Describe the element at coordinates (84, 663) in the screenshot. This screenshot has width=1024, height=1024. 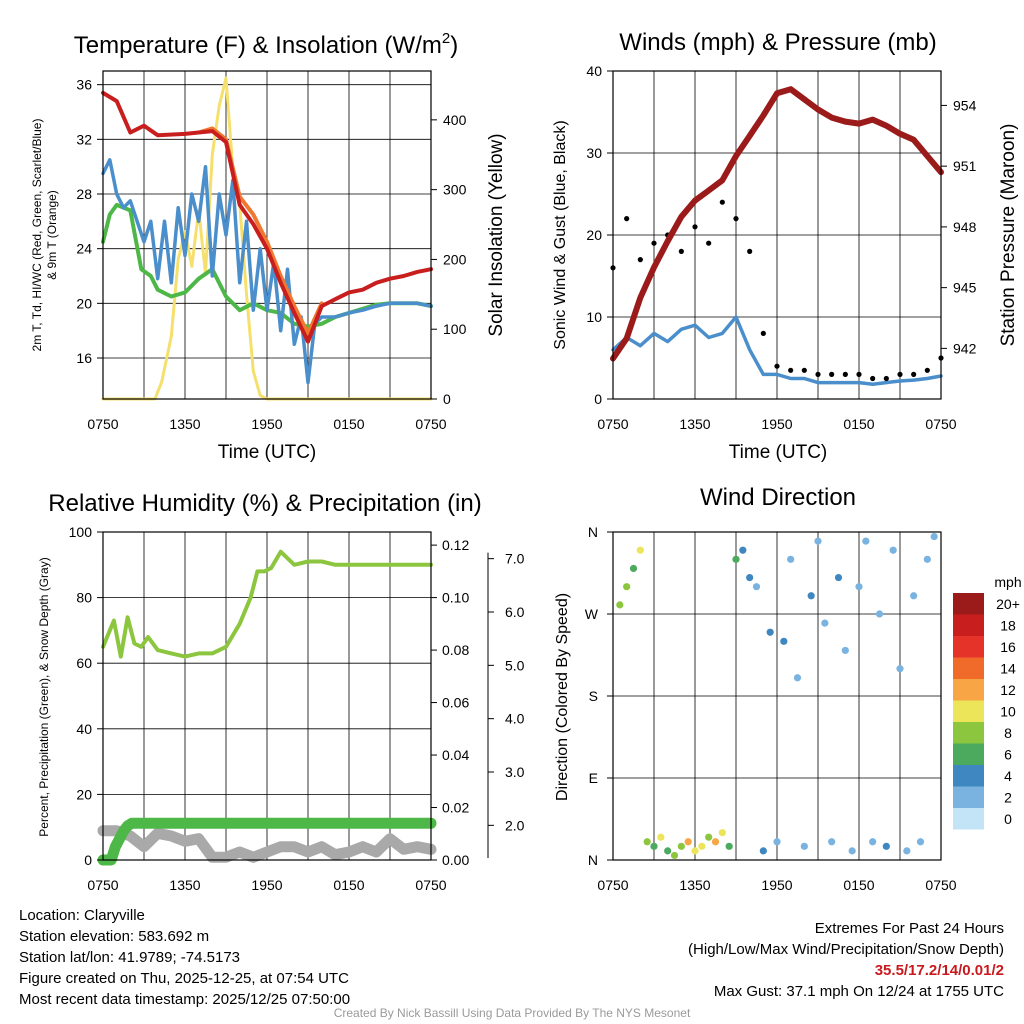
I see `rh-y-tick-label: 60` at that location.